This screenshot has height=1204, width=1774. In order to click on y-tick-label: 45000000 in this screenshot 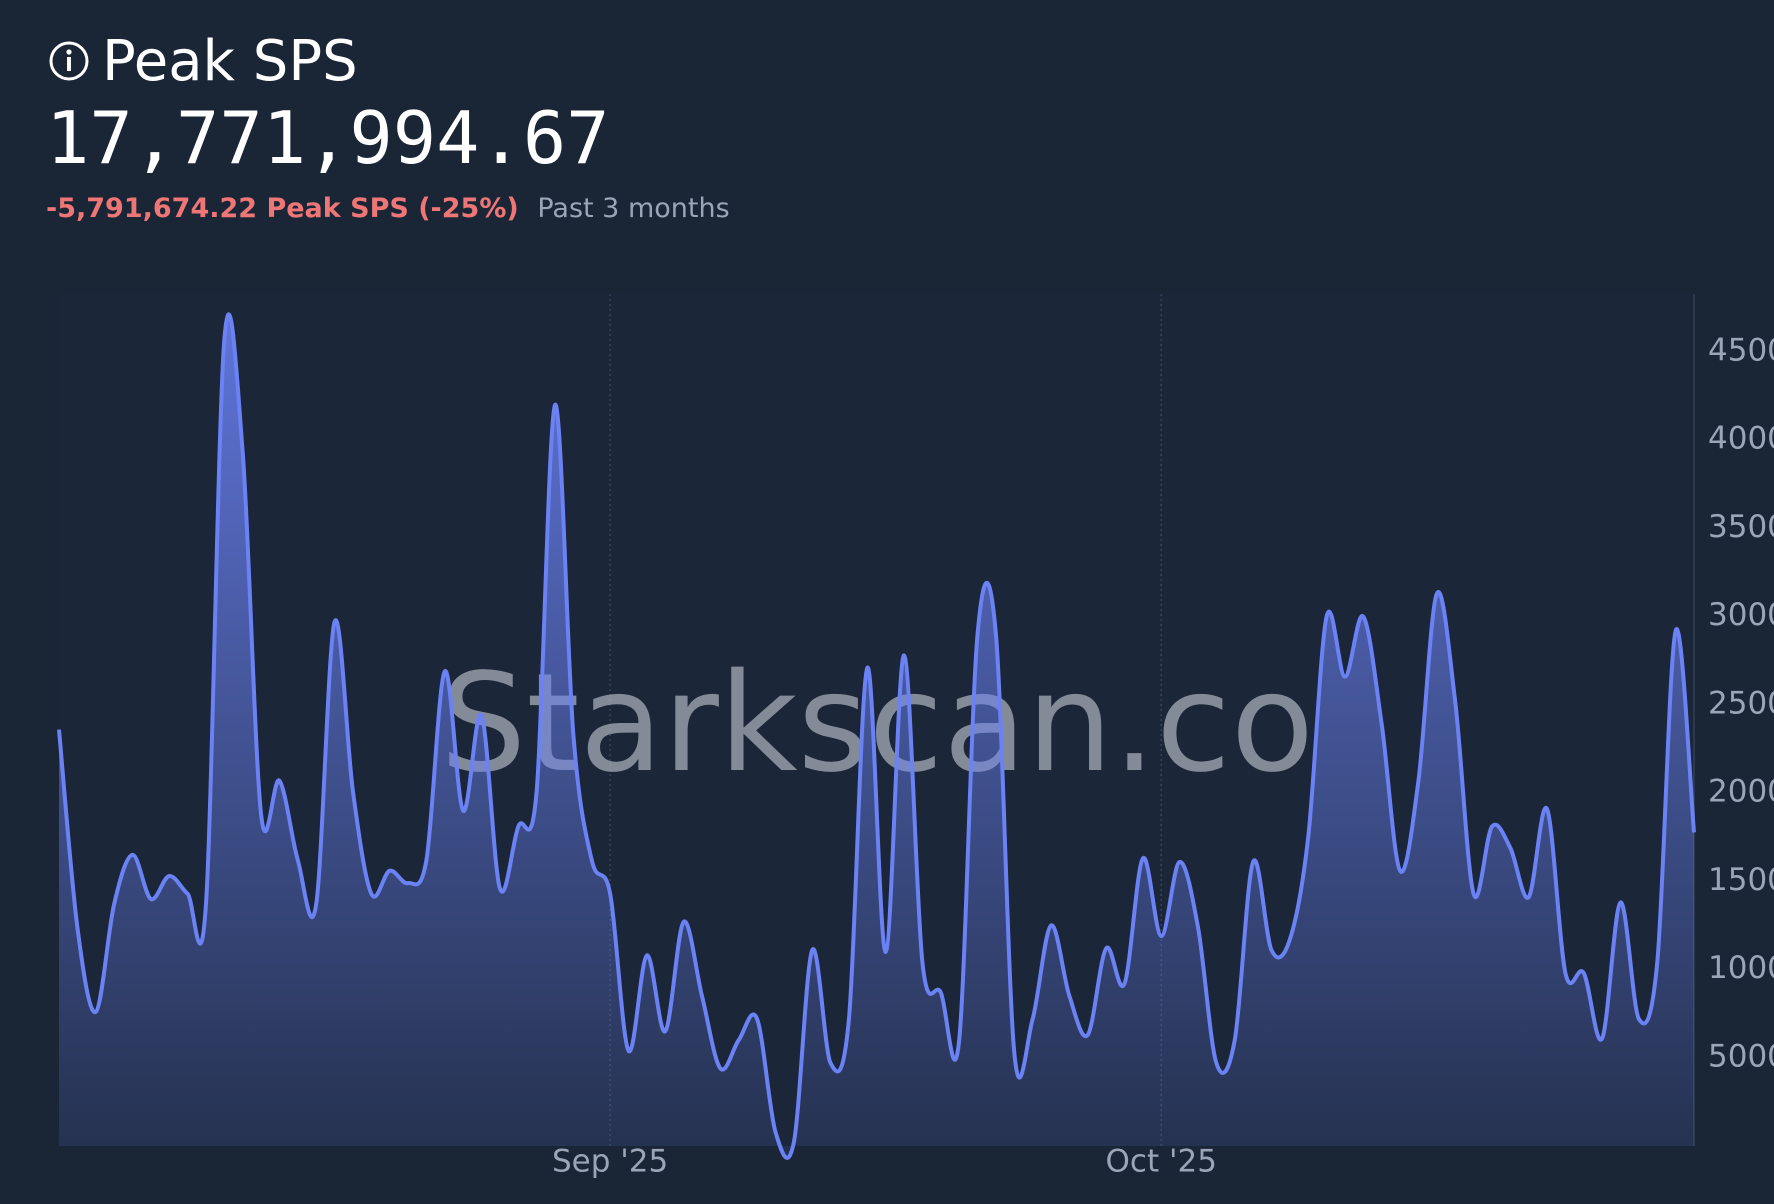, I will do `click(1741, 350)`.